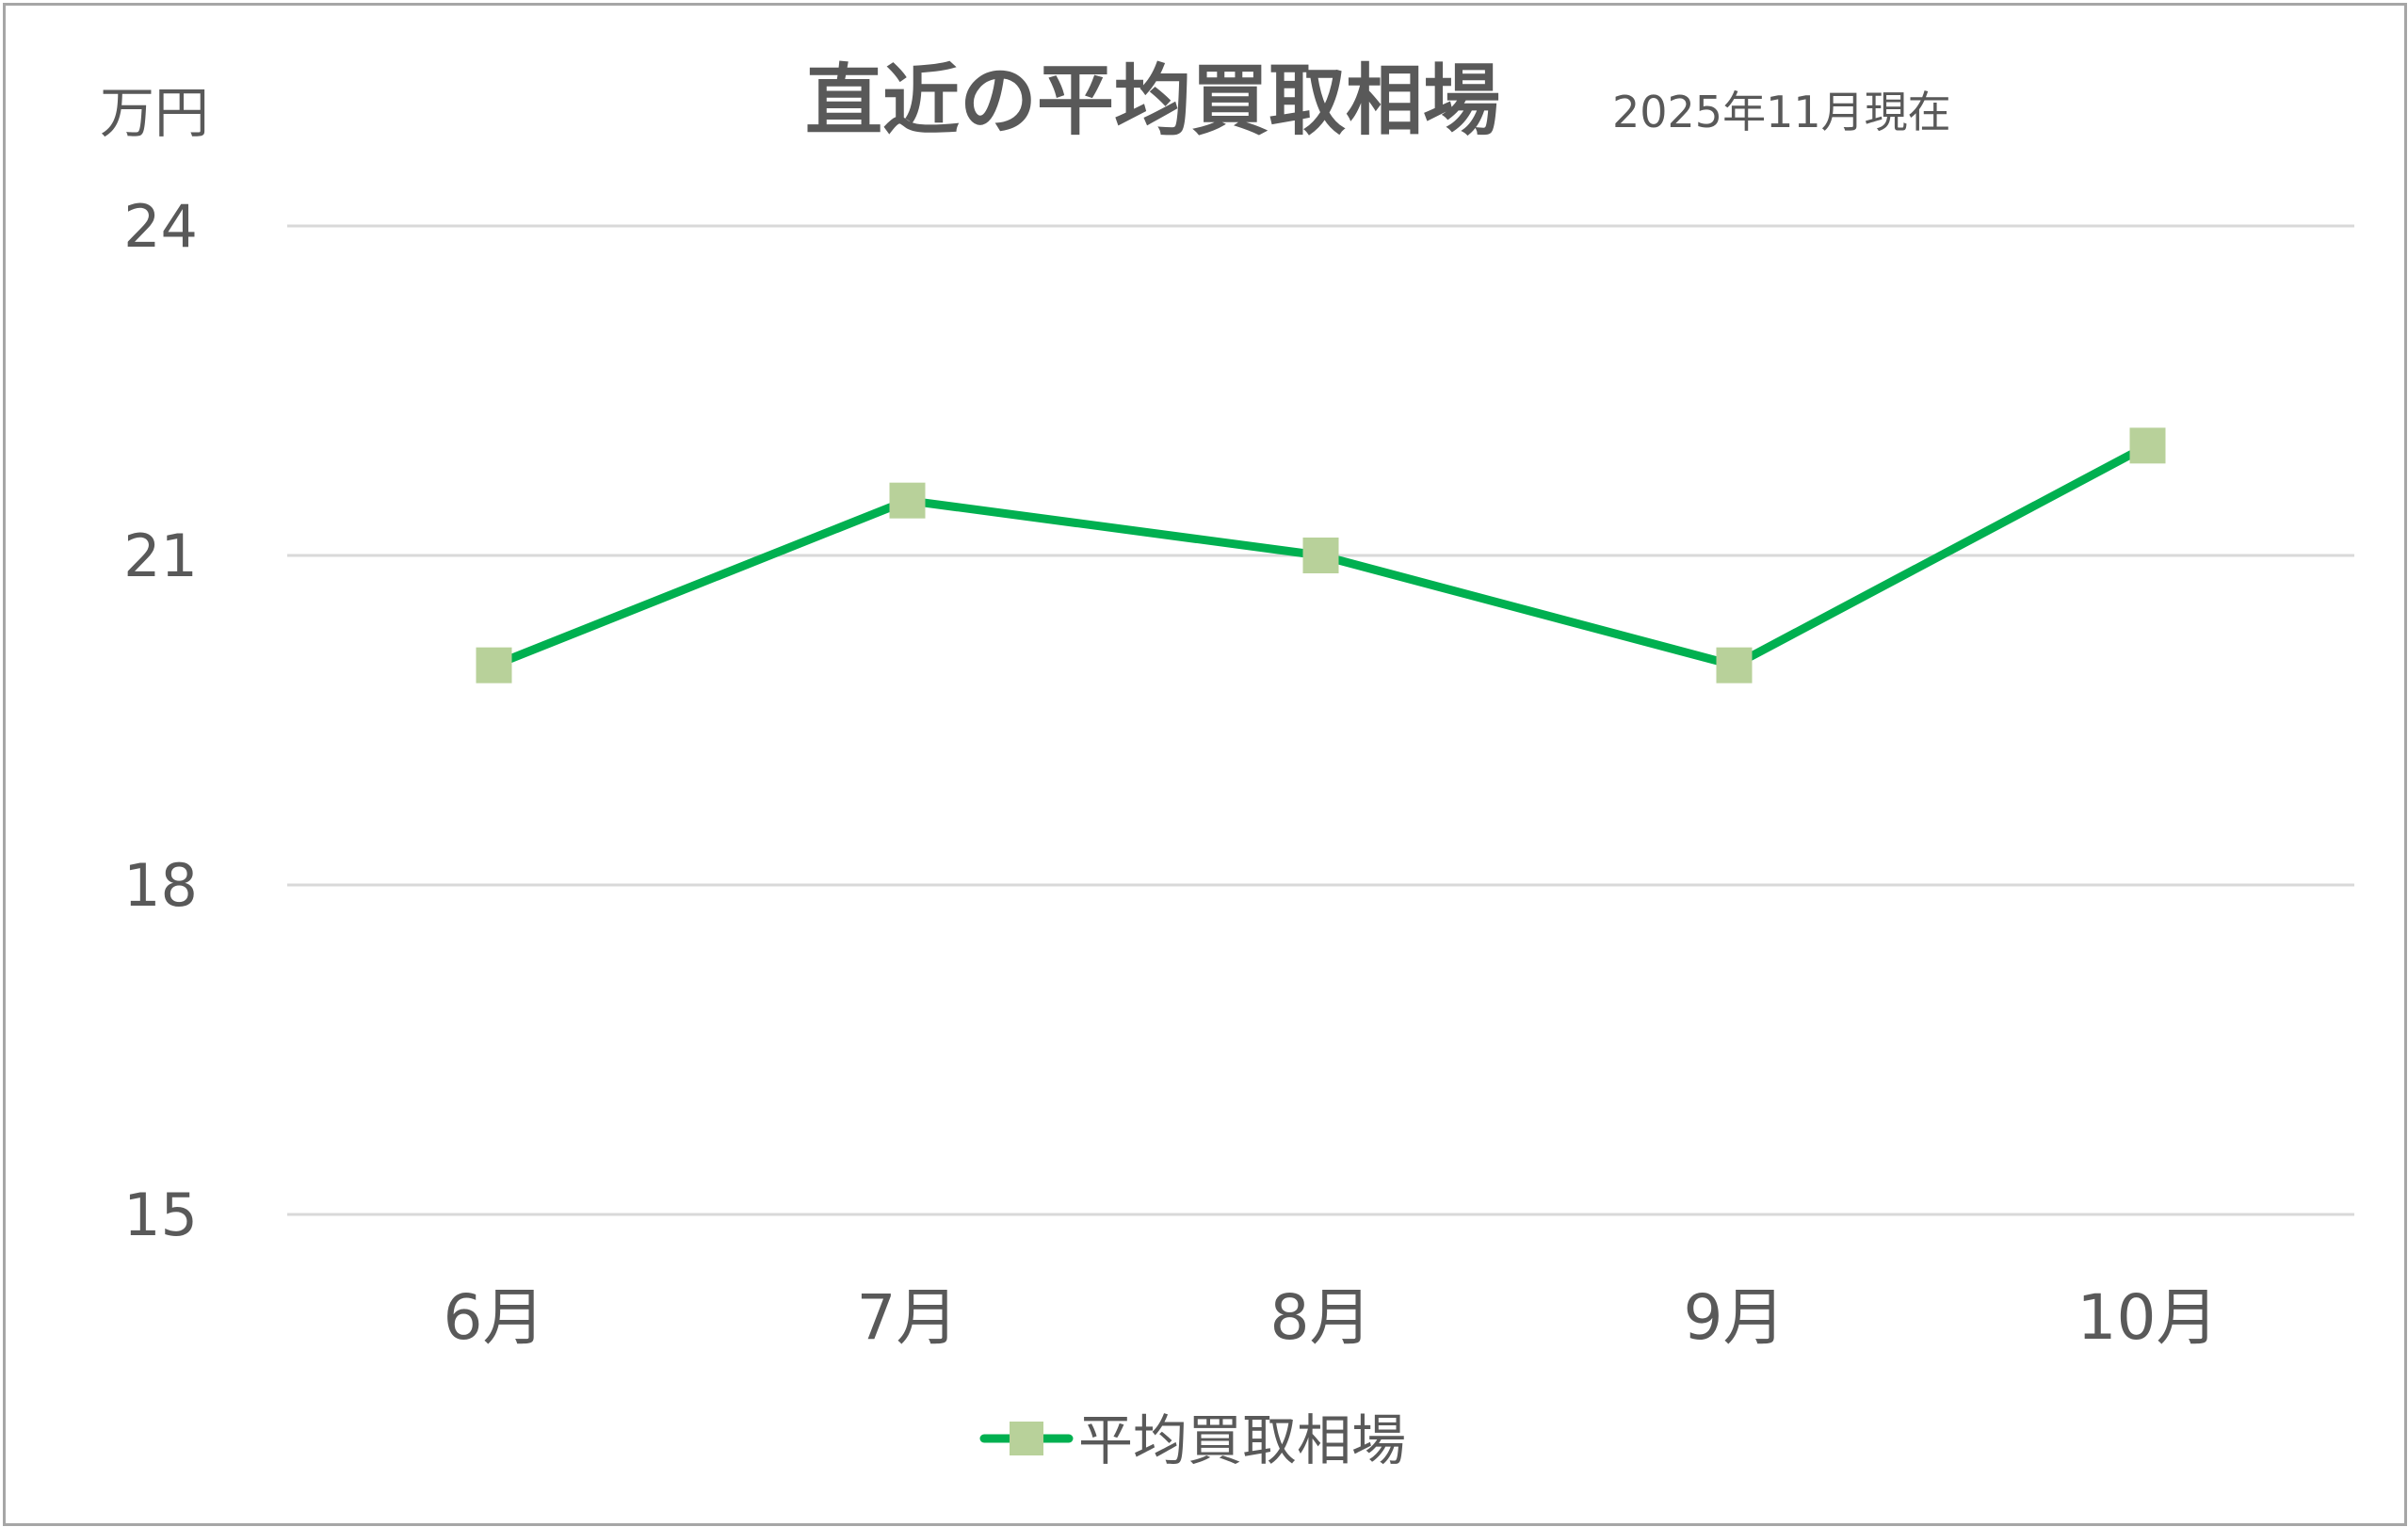  Describe the element at coordinates (1152, 101) in the screenshot. I see `chart-title: 直近の平均買取相場` at that location.